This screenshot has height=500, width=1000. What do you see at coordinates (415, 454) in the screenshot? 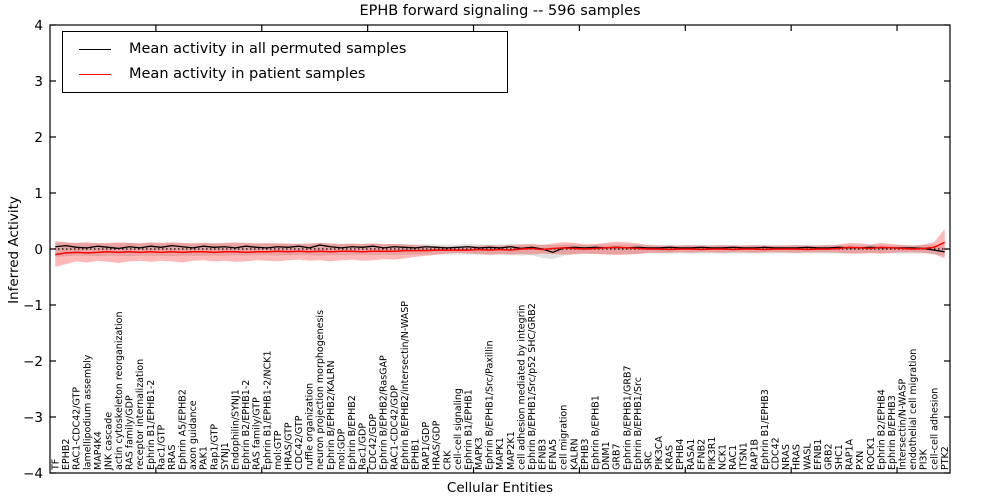
I see `x-tick-label: EPHB1` at bounding box center [415, 454].